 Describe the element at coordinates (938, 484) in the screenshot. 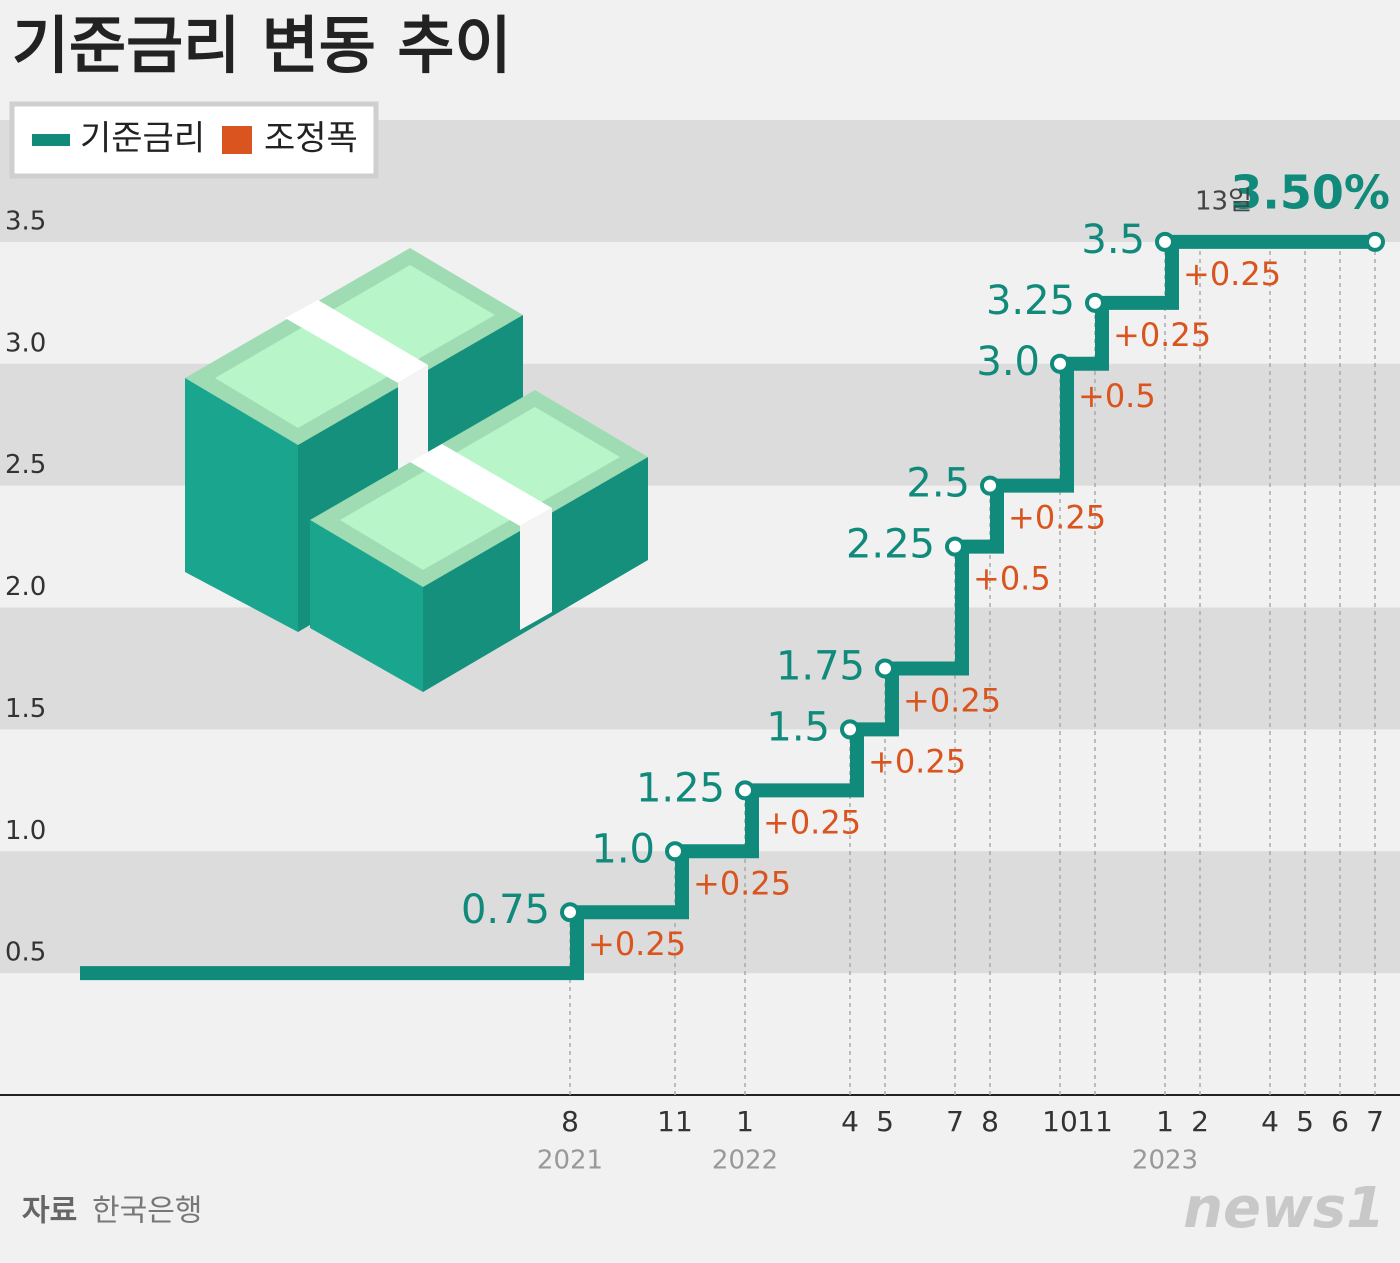

I see `value-label: 2.5` at that location.